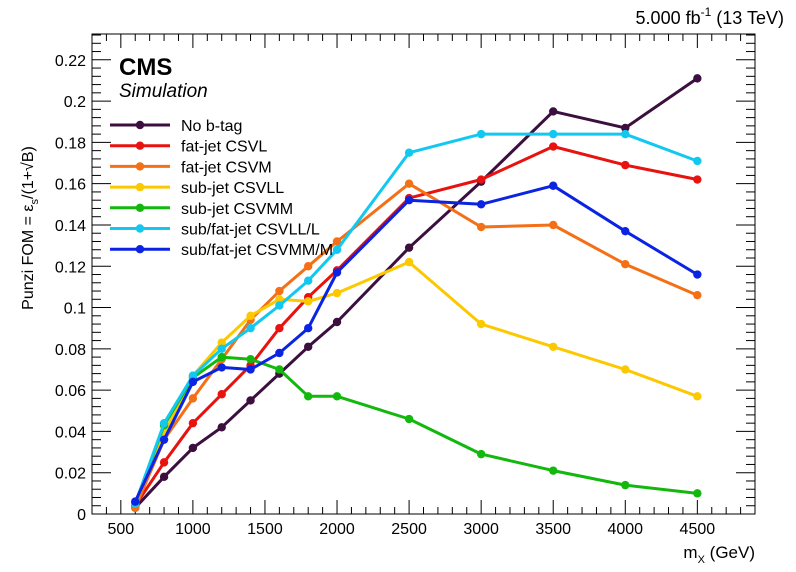 The width and height of the screenshot is (796, 572). What do you see at coordinates (28, 256) in the screenshot?
I see `y-axis-title-main: Punzi FOM = ε` at bounding box center [28, 256].